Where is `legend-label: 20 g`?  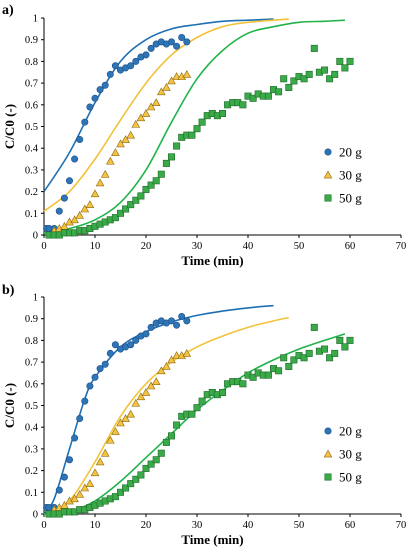 legend-label: 20 g is located at coordinates (350, 431).